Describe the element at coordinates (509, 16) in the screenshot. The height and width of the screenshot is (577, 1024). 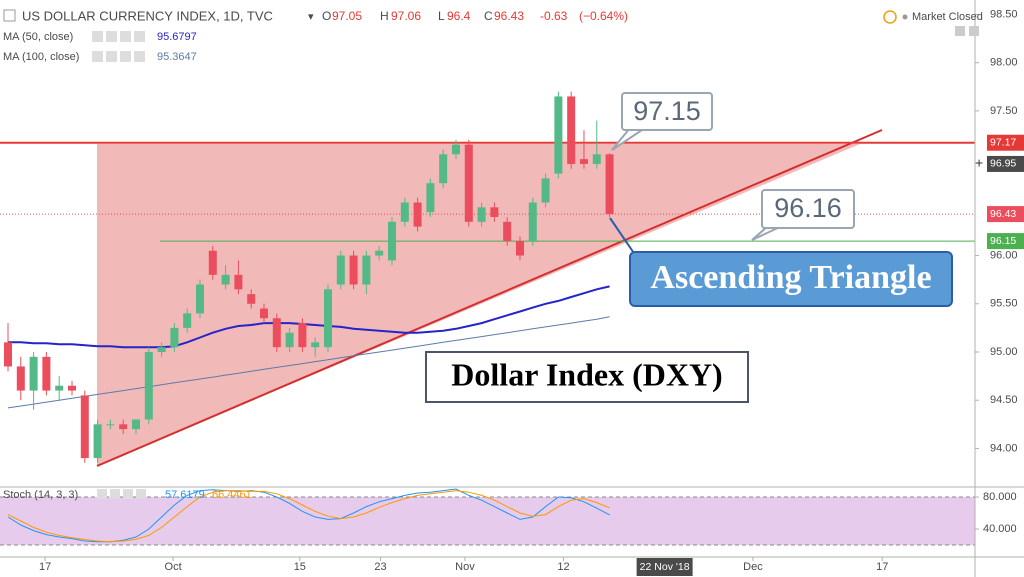
I see `close-value: 96.43` at that location.